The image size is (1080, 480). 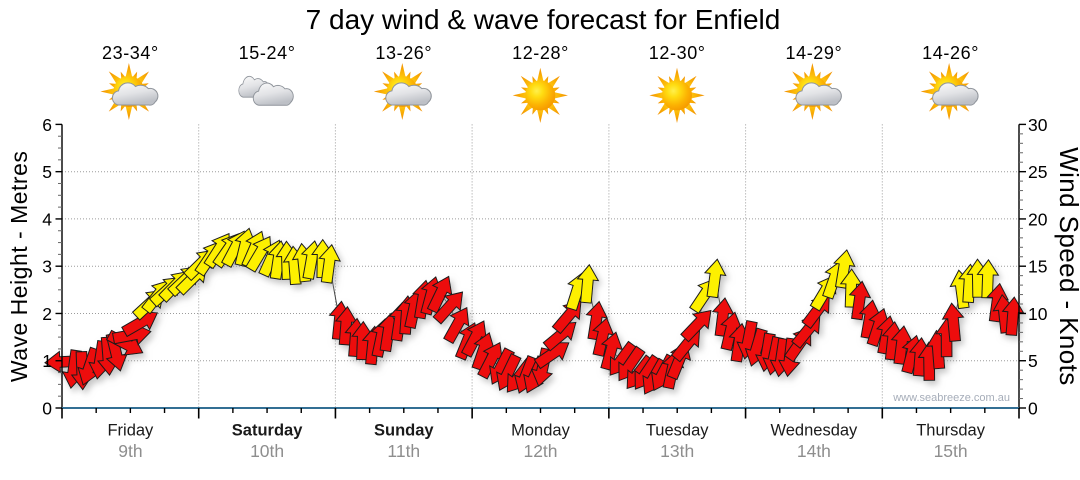 What do you see at coordinates (1067, 266) in the screenshot?
I see `svg-text: Wind Speed - Knots` at bounding box center [1067, 266].